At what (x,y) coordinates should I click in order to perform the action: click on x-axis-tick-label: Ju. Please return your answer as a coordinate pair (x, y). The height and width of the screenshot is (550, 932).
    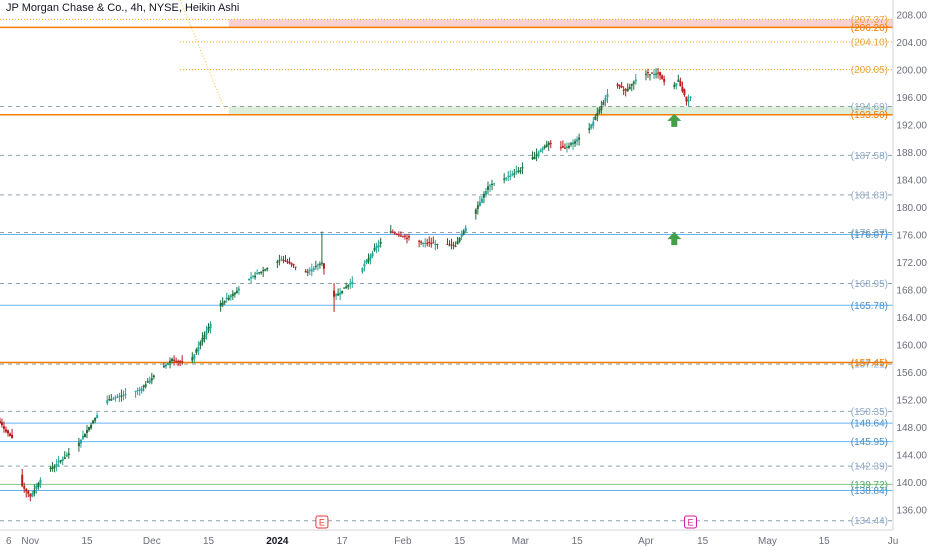
    Looking at the image, I should click on (893, 541).